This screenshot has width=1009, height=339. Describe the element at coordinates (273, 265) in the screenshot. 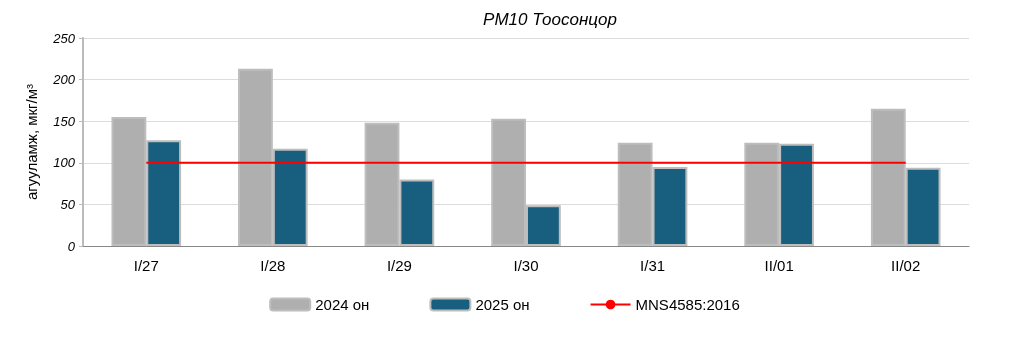

I see `x-tick-label: I/28` at that location.